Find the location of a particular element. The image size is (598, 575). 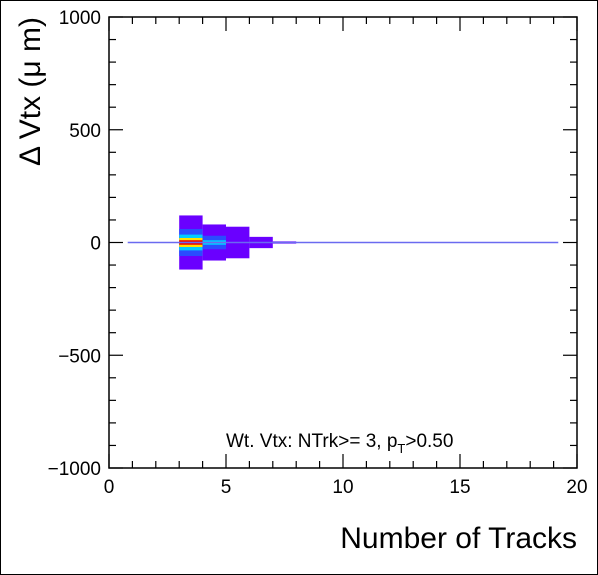

annotation-suffix: >0.50 is located at coordinates (429, 441).